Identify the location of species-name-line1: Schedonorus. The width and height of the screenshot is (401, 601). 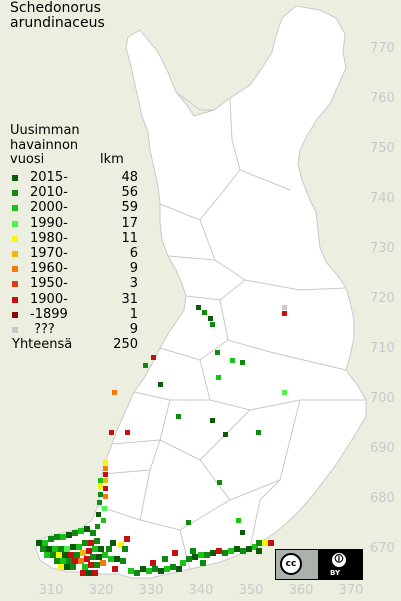
(55, 8).